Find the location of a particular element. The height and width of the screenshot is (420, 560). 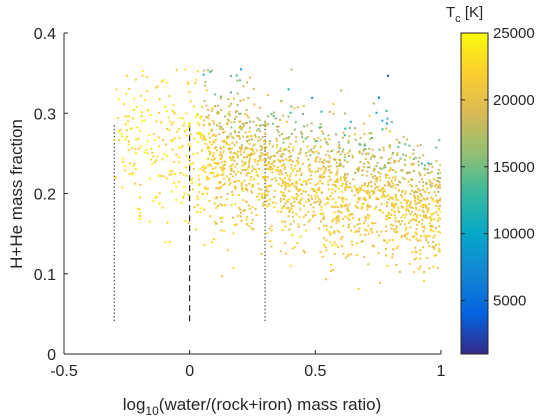

y-tick-label: 0.1 is located at coordinates (45, 275).